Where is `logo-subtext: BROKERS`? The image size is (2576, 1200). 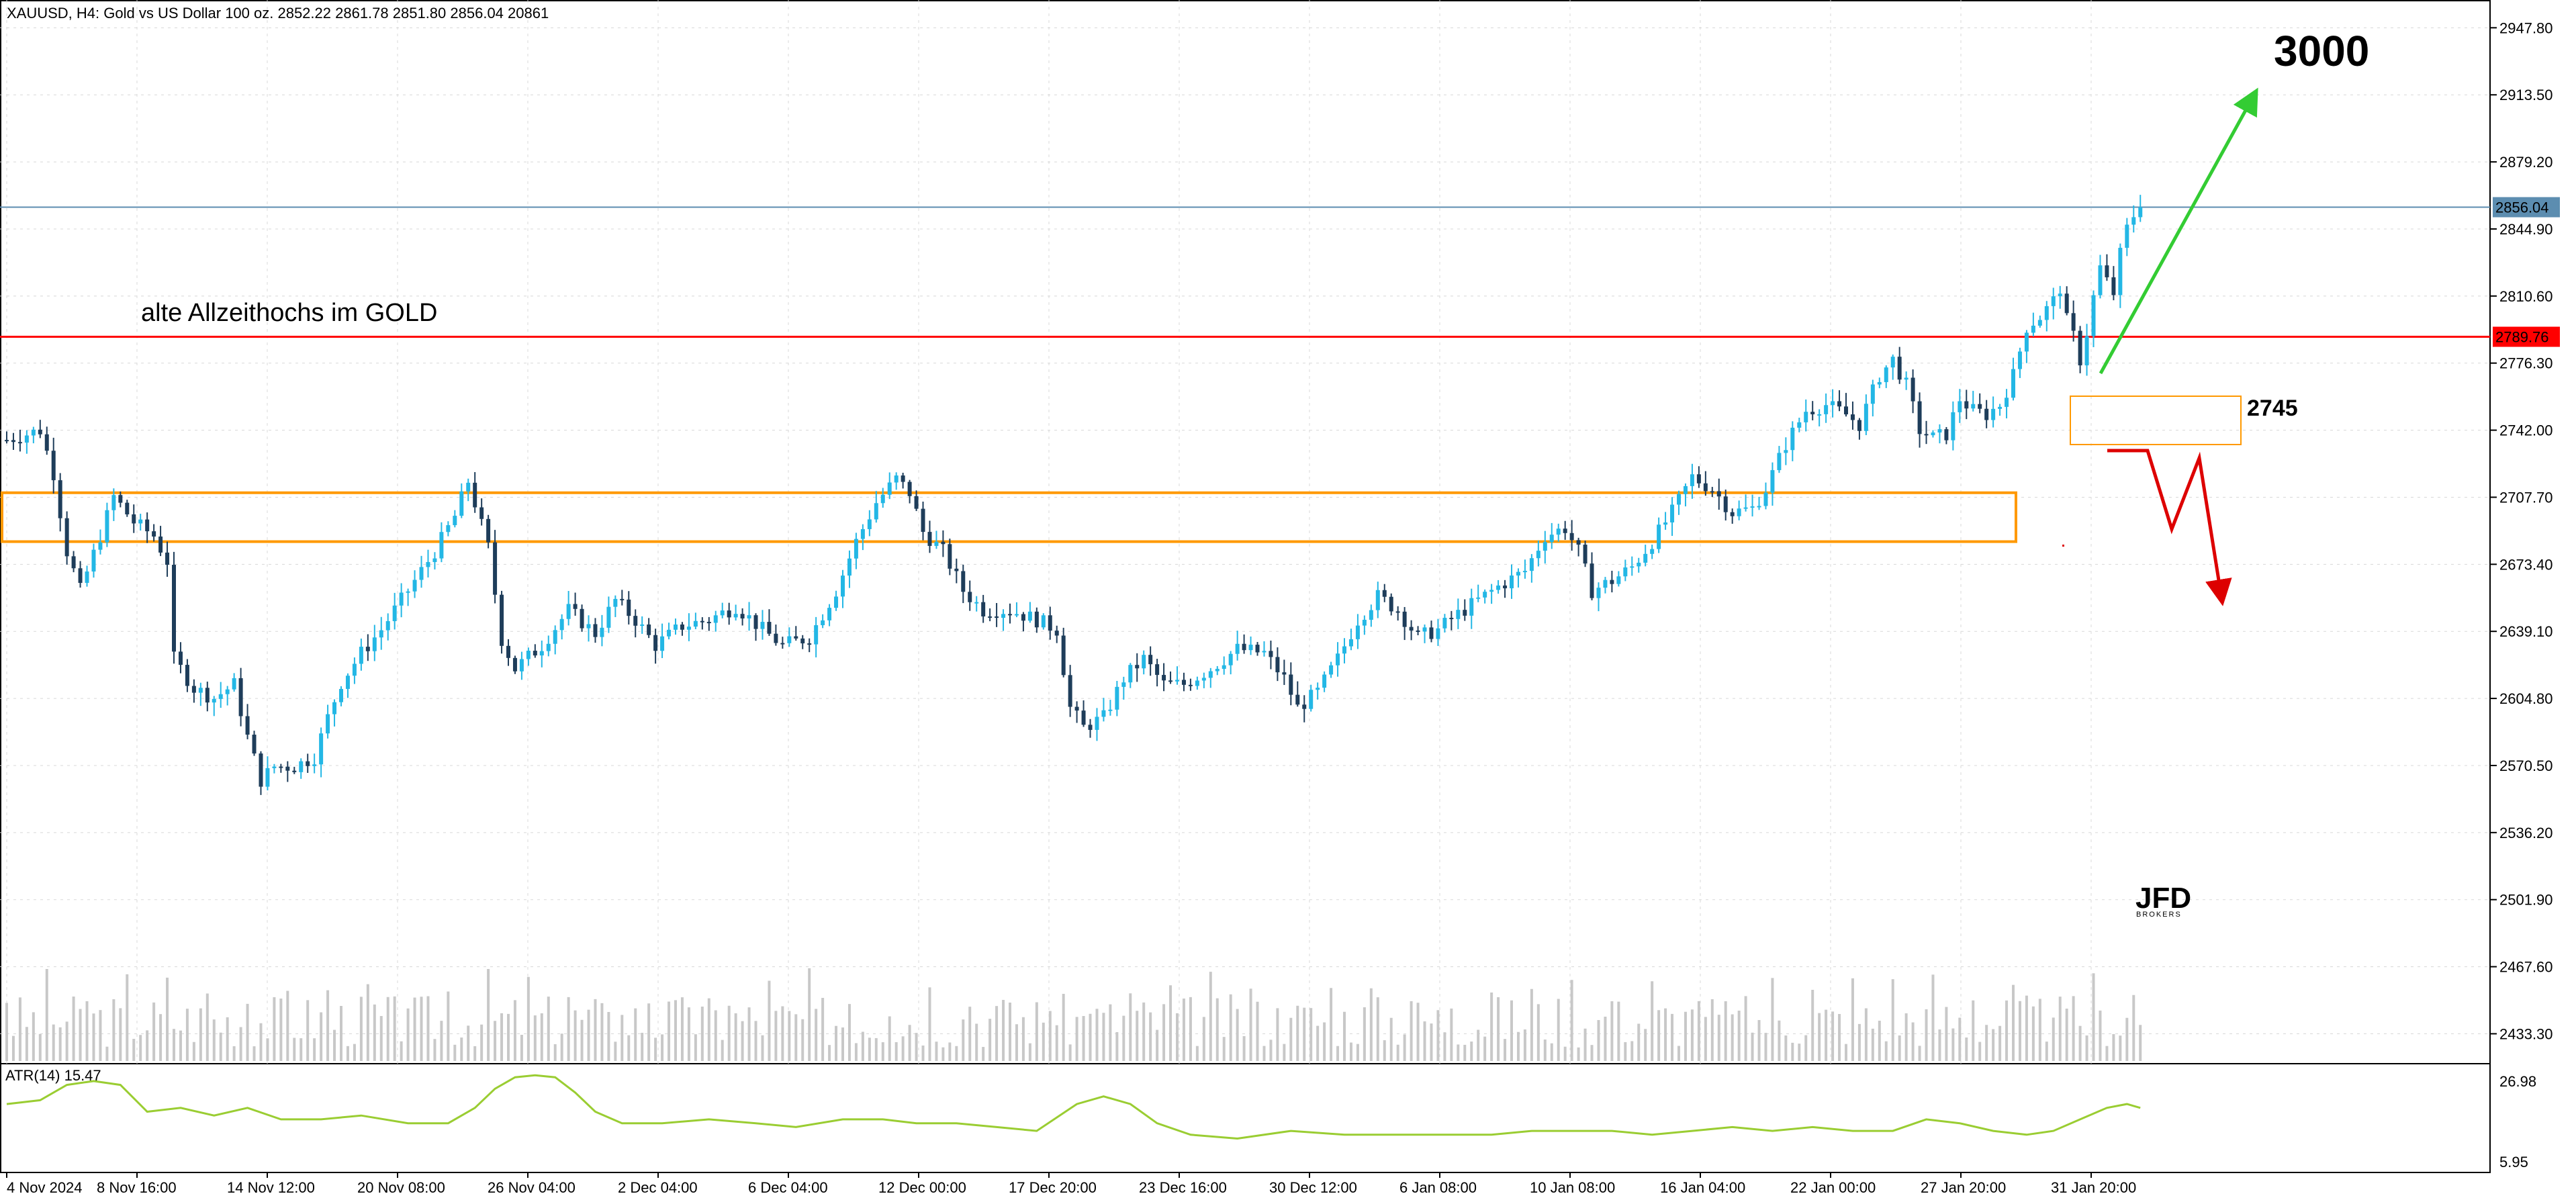
logo-subtext: BROKERS is located at coordinates (2159, 915).